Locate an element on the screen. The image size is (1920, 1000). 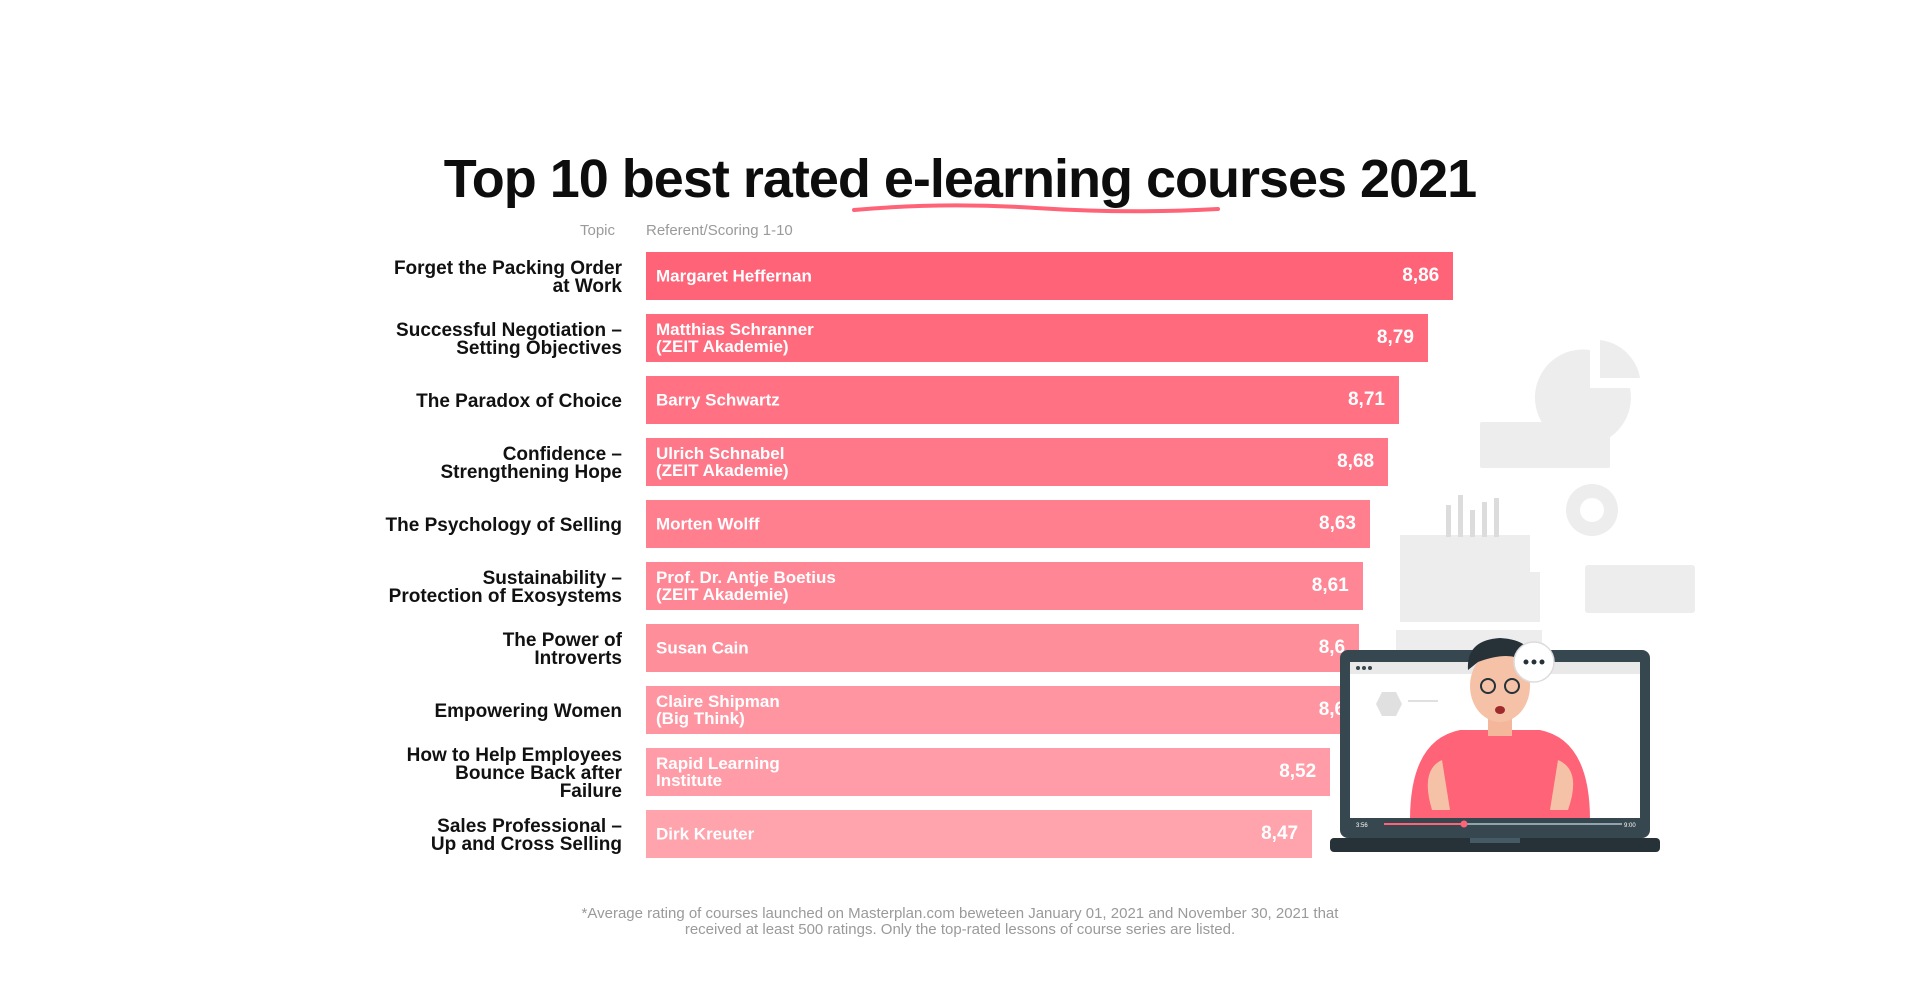
bar-referent-label: Prof. Dr. Antje Boetius (ZEIT Akademie) is located at coordinates (746, 586).